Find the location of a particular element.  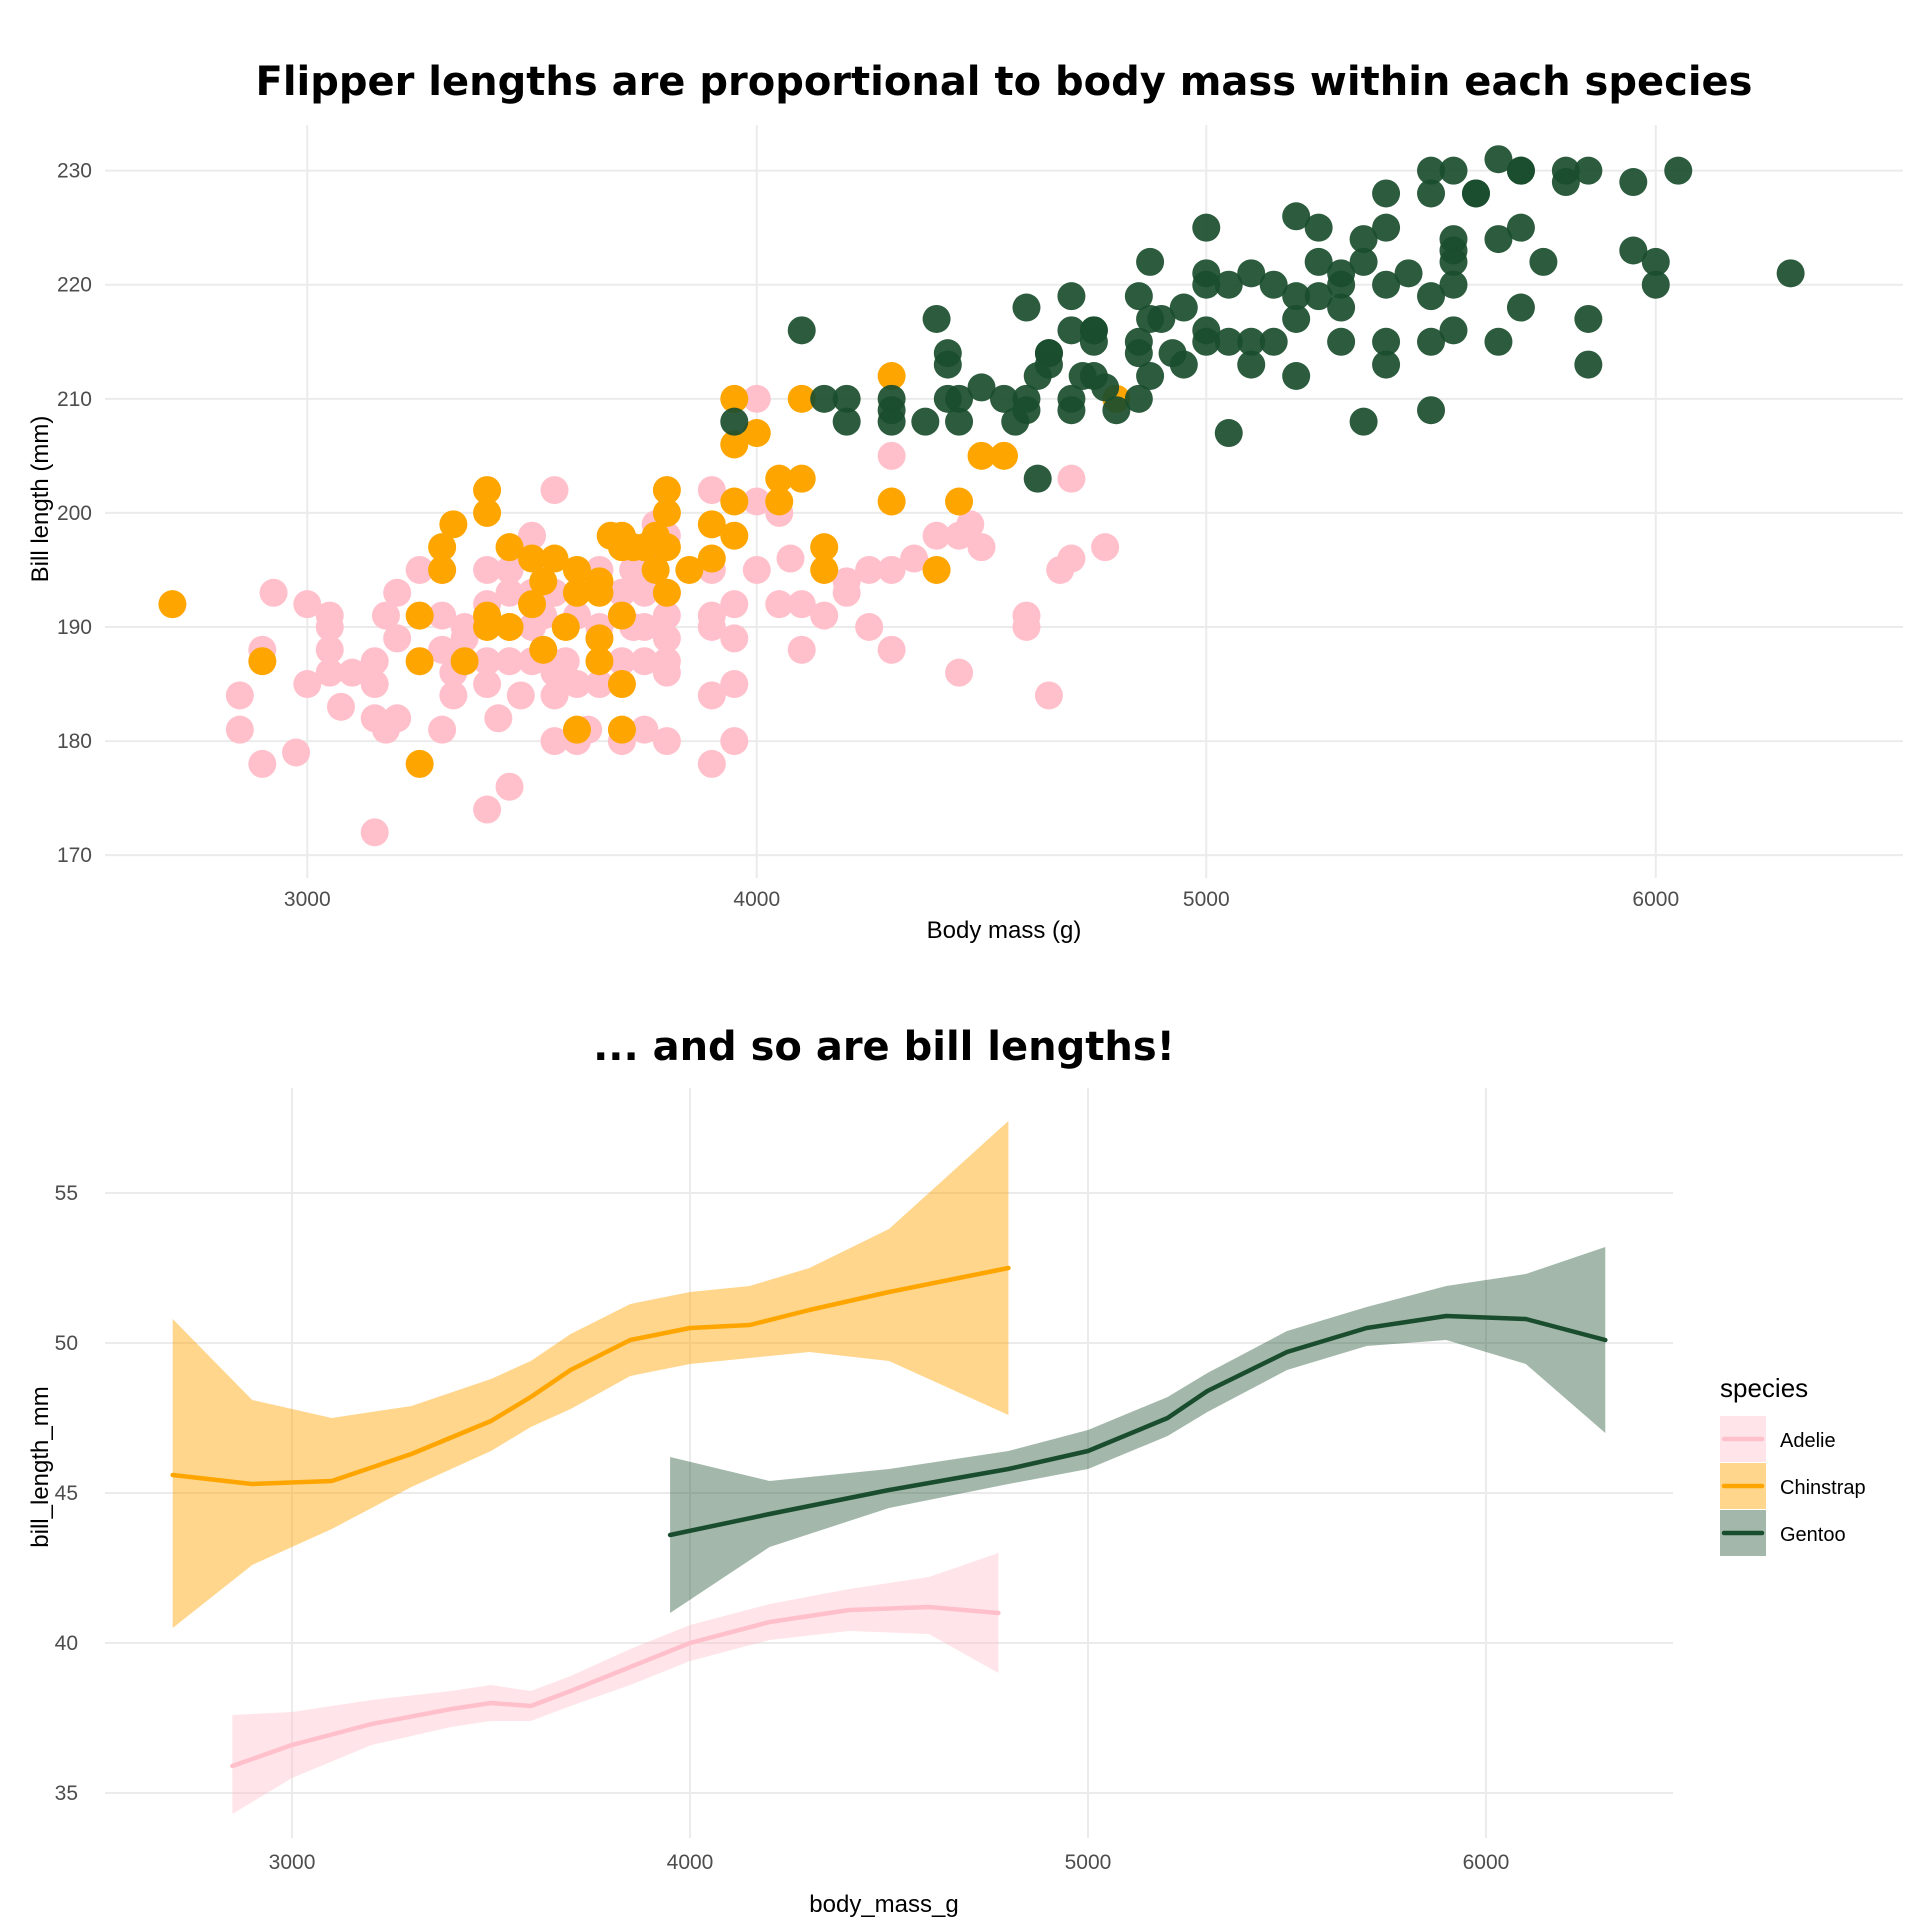

confidence-ribbon is located at coordinates (590, 1374).